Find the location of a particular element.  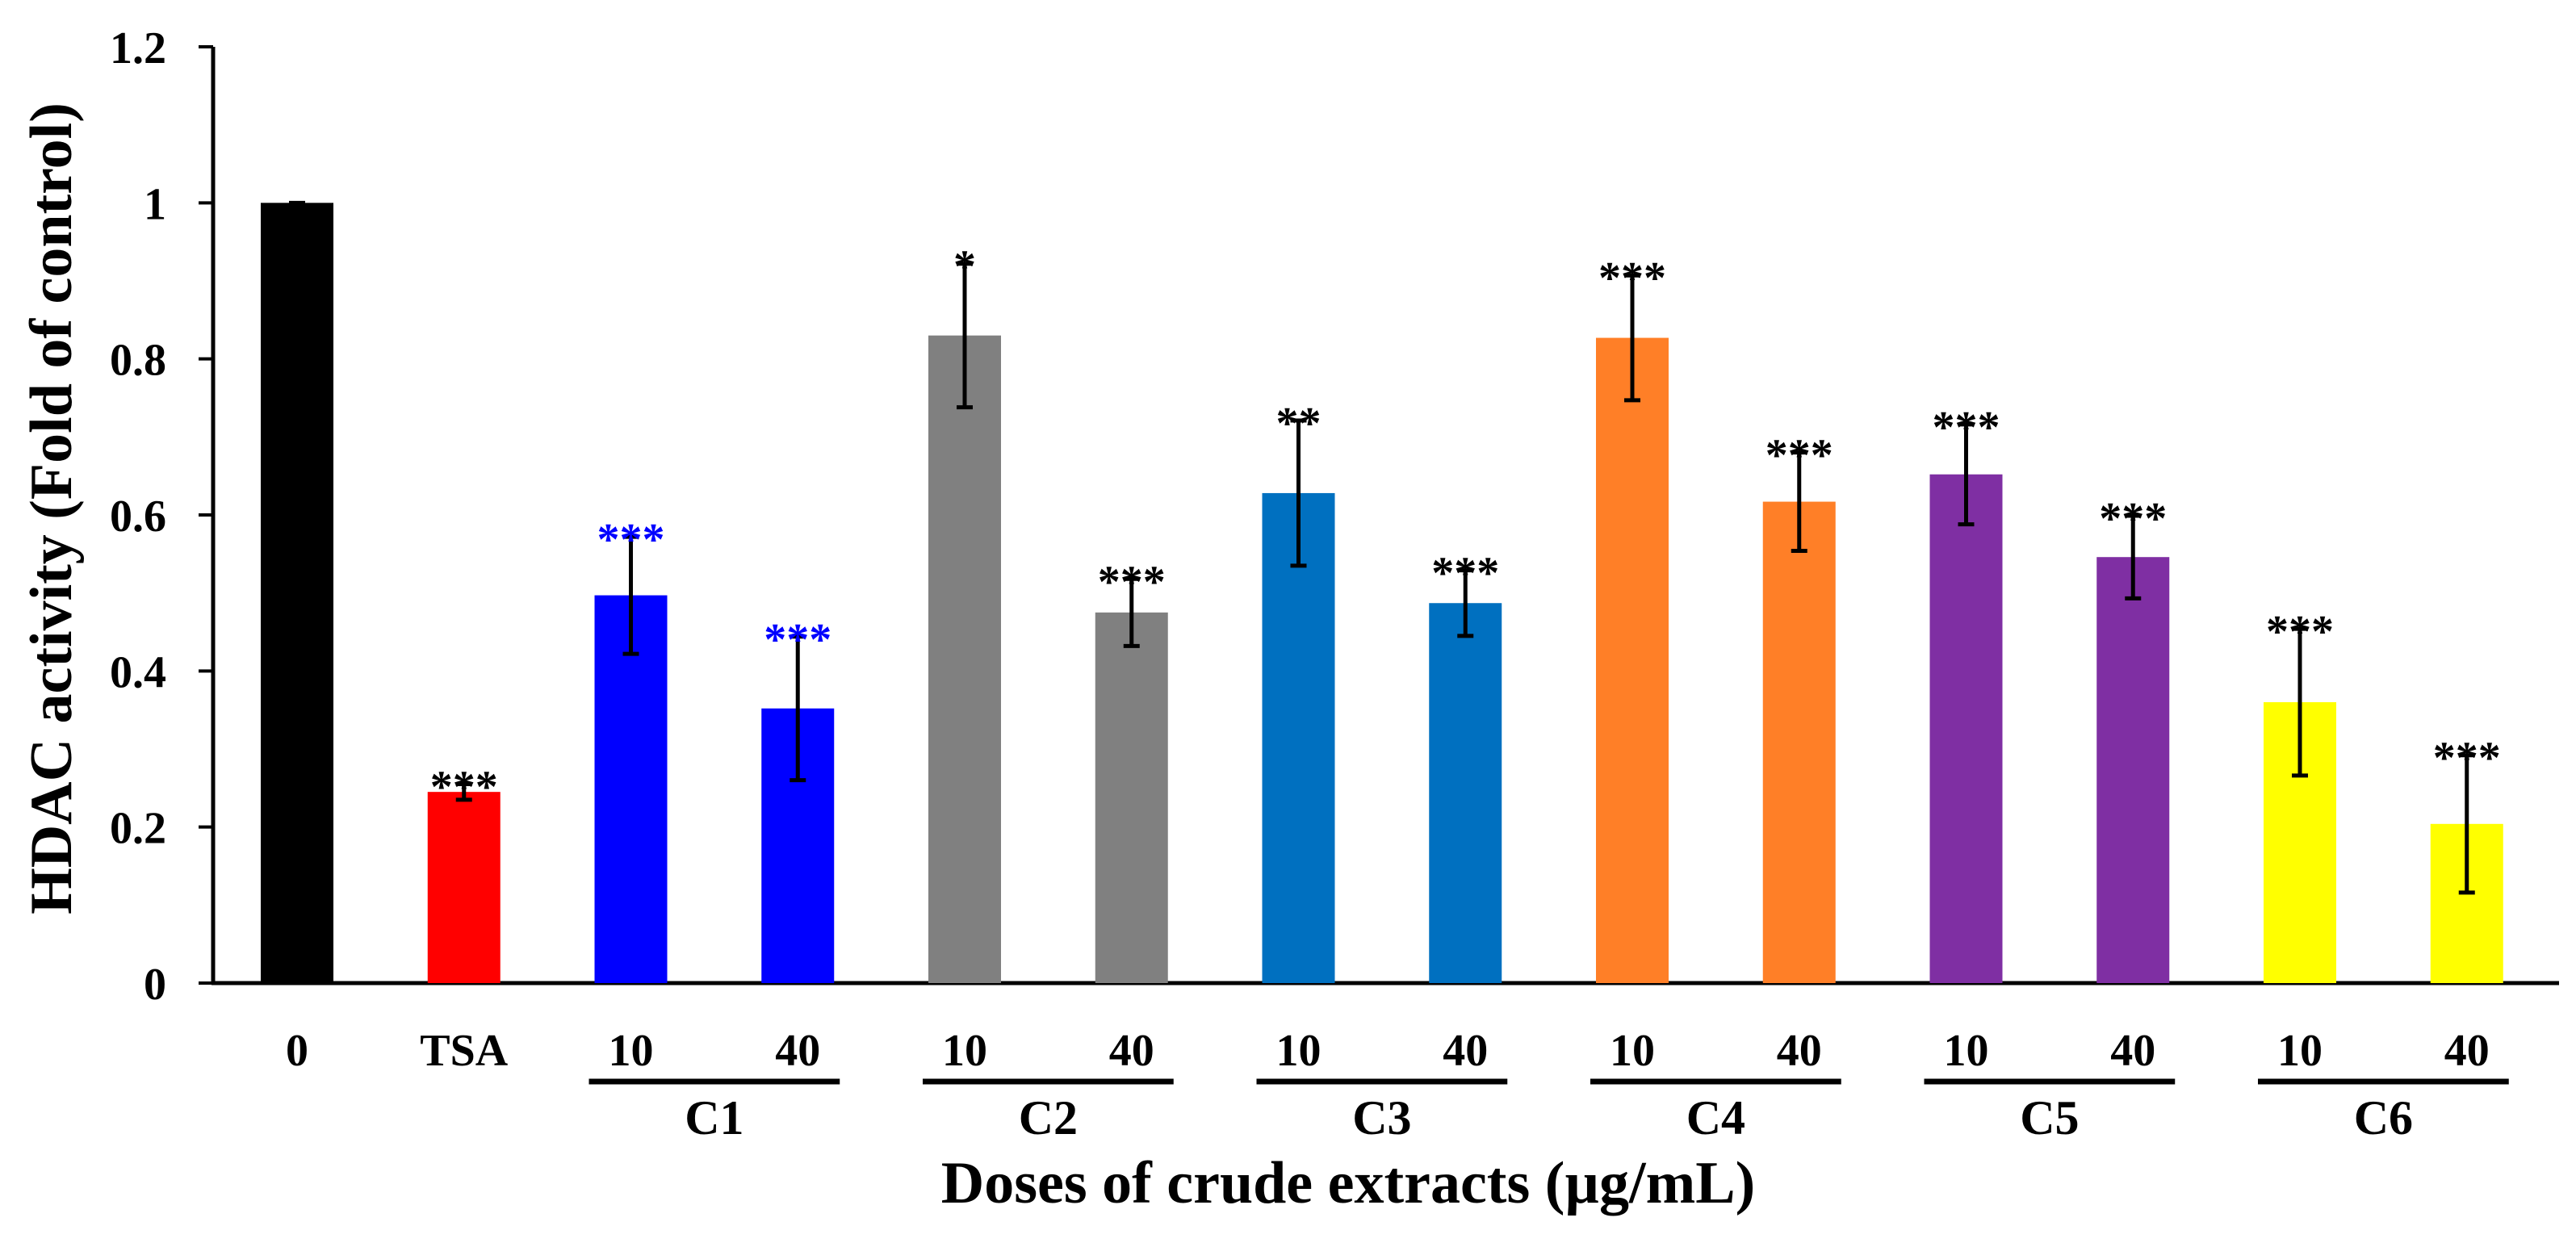

bar-control is located at coordinates (297, 593).